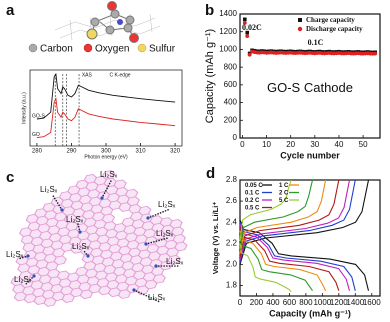 Image resolution: width=390 pixels, height=322 pixels. What do you see at coordinates (235, 137) in the screenshot?
I see `y-tick-label: 0` at bounding box center [235, 137].